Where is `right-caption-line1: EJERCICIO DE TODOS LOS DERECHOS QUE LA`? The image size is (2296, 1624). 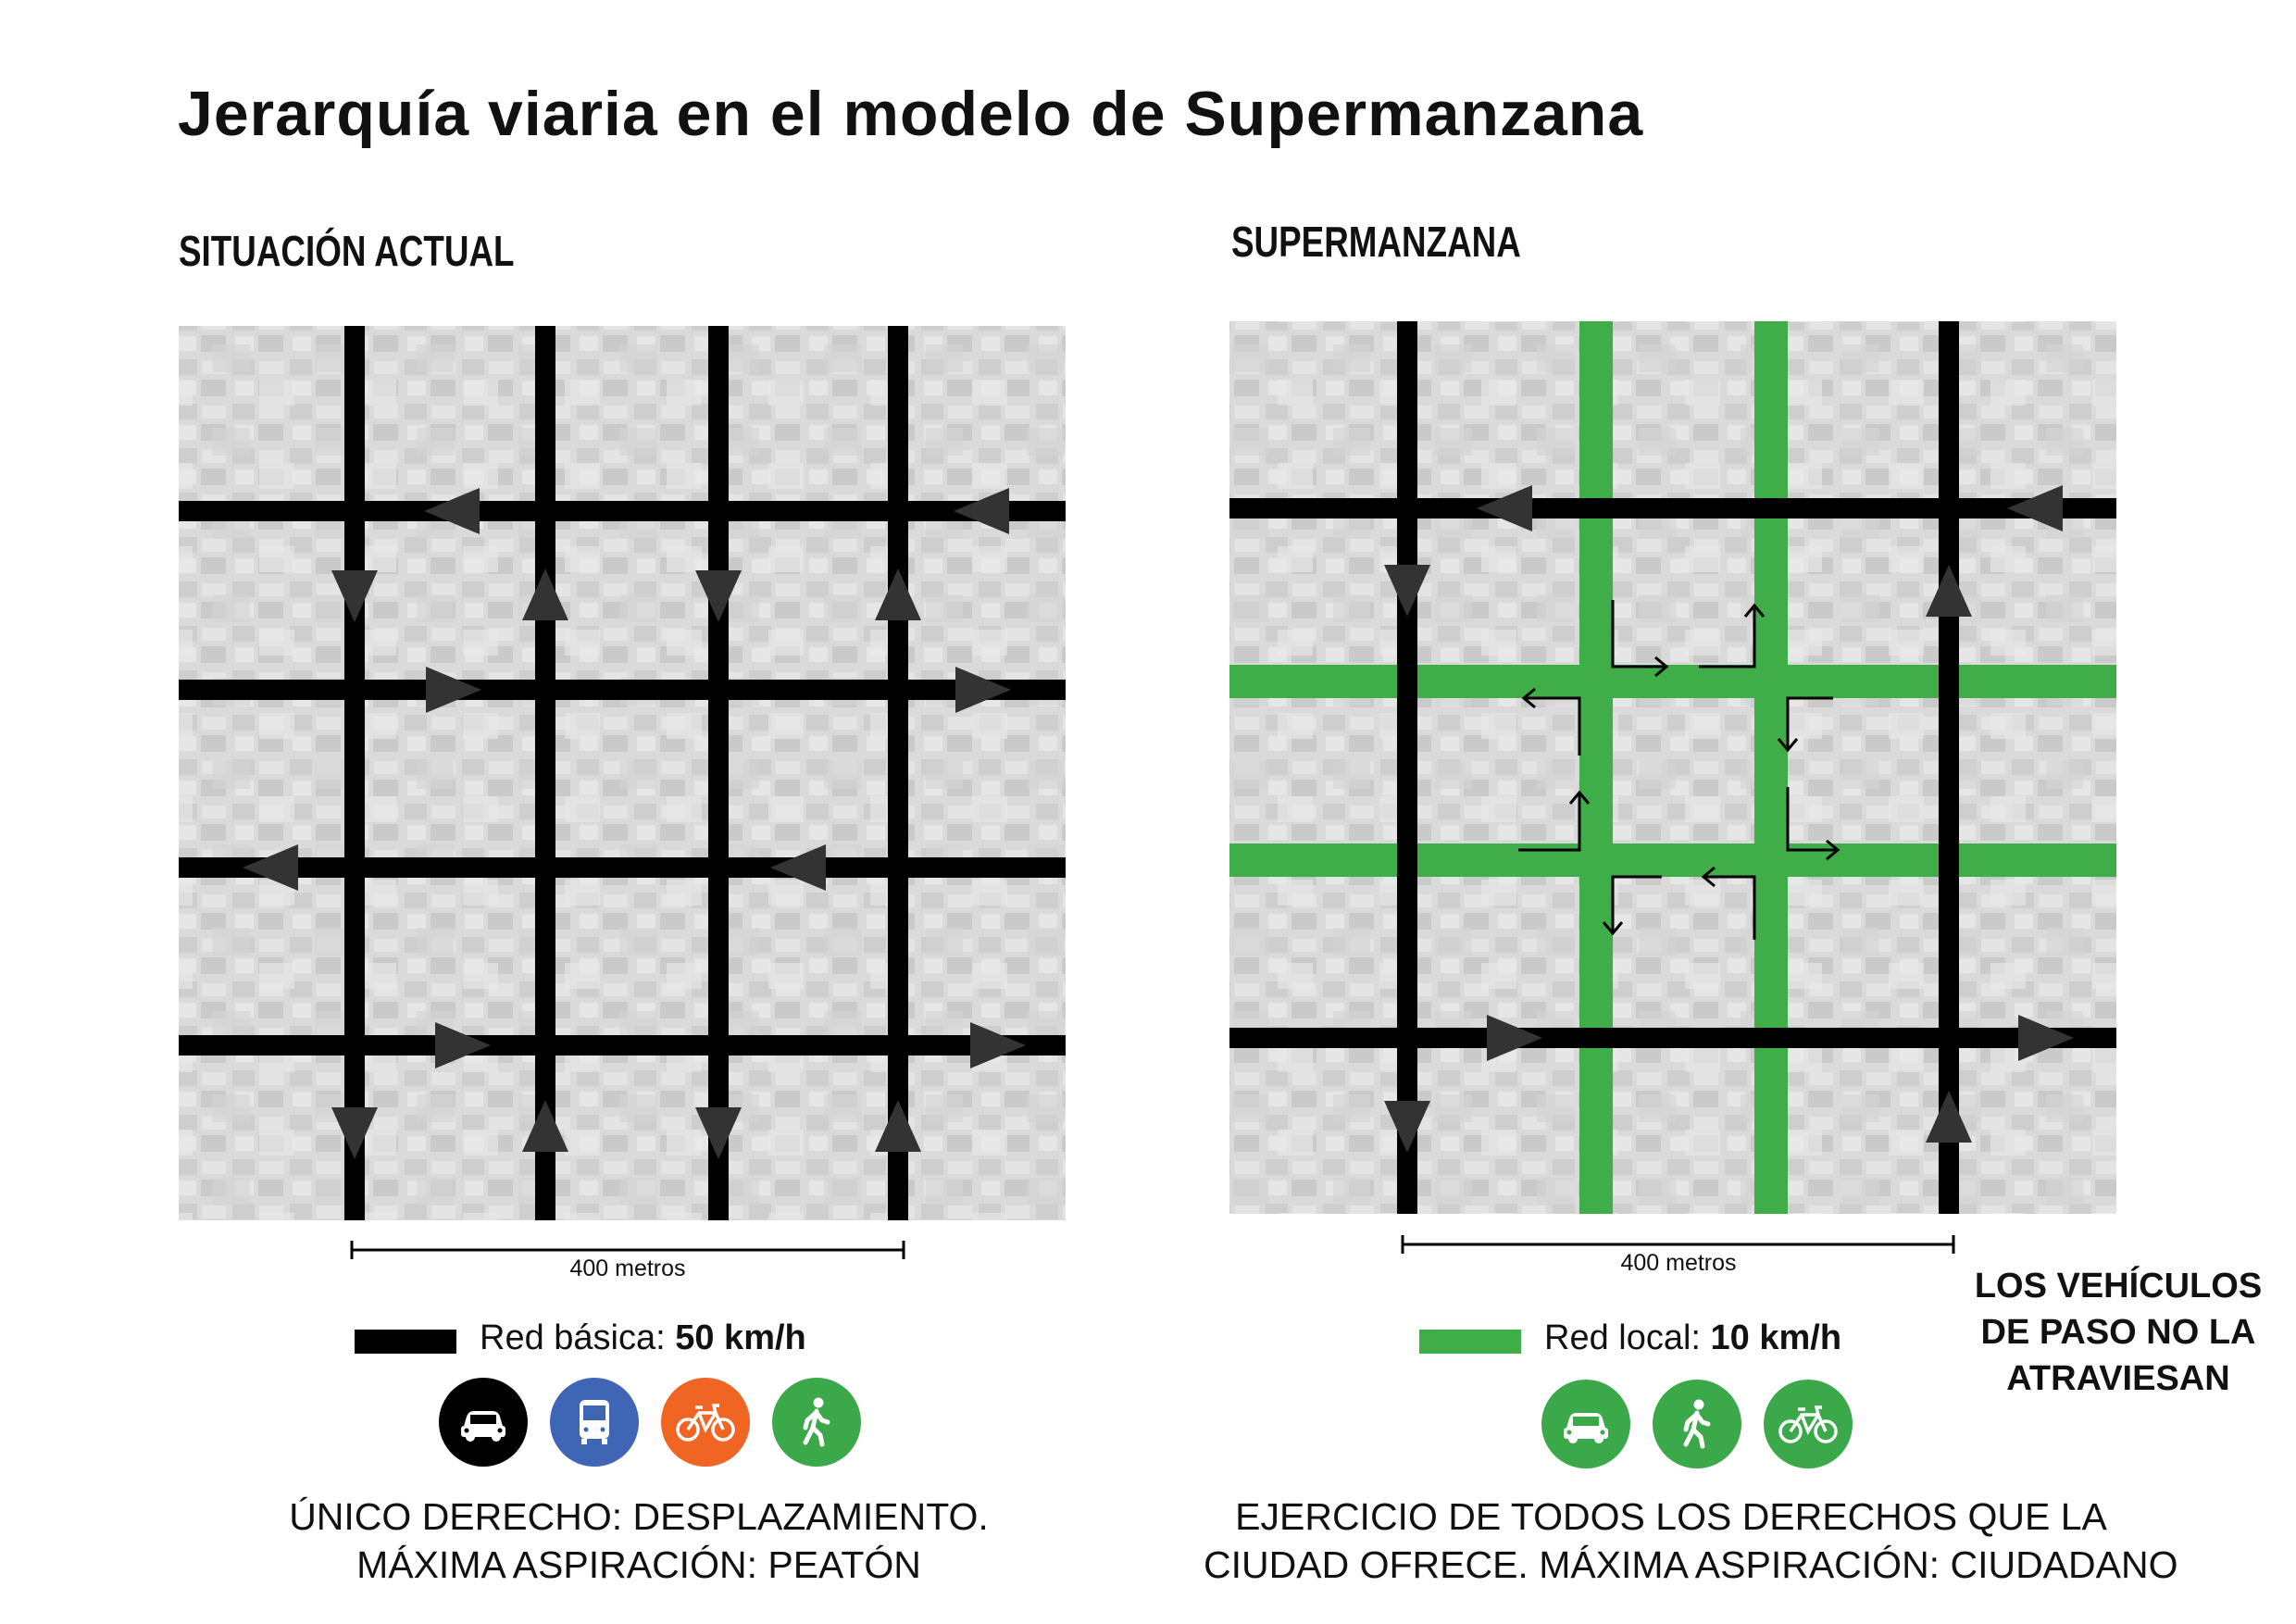 right-caption-line1: EJERCICIO DE TODOS LOS DERECHOS QUE LA is located at coordinates (1671, 1517).